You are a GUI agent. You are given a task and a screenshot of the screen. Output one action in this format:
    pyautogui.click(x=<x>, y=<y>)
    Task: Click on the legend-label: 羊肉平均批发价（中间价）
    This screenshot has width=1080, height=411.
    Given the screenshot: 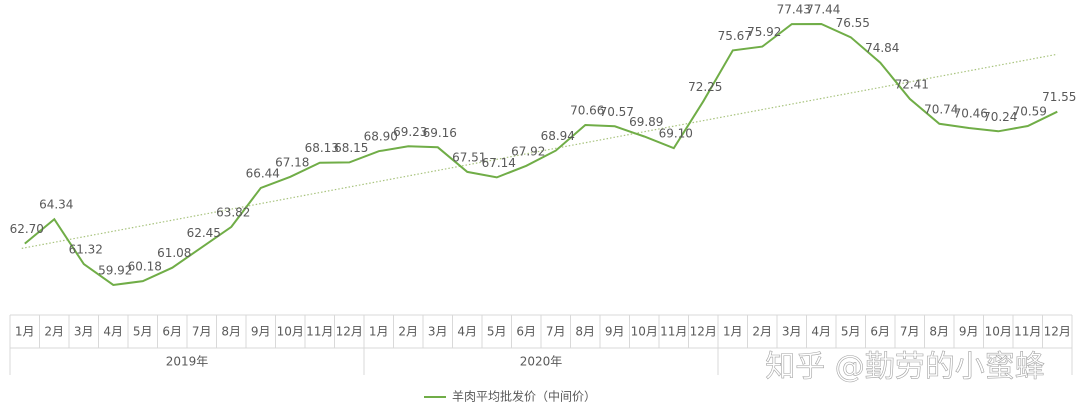 What is the action you would take?
    pyautogui.click(x=524, y=396)
    